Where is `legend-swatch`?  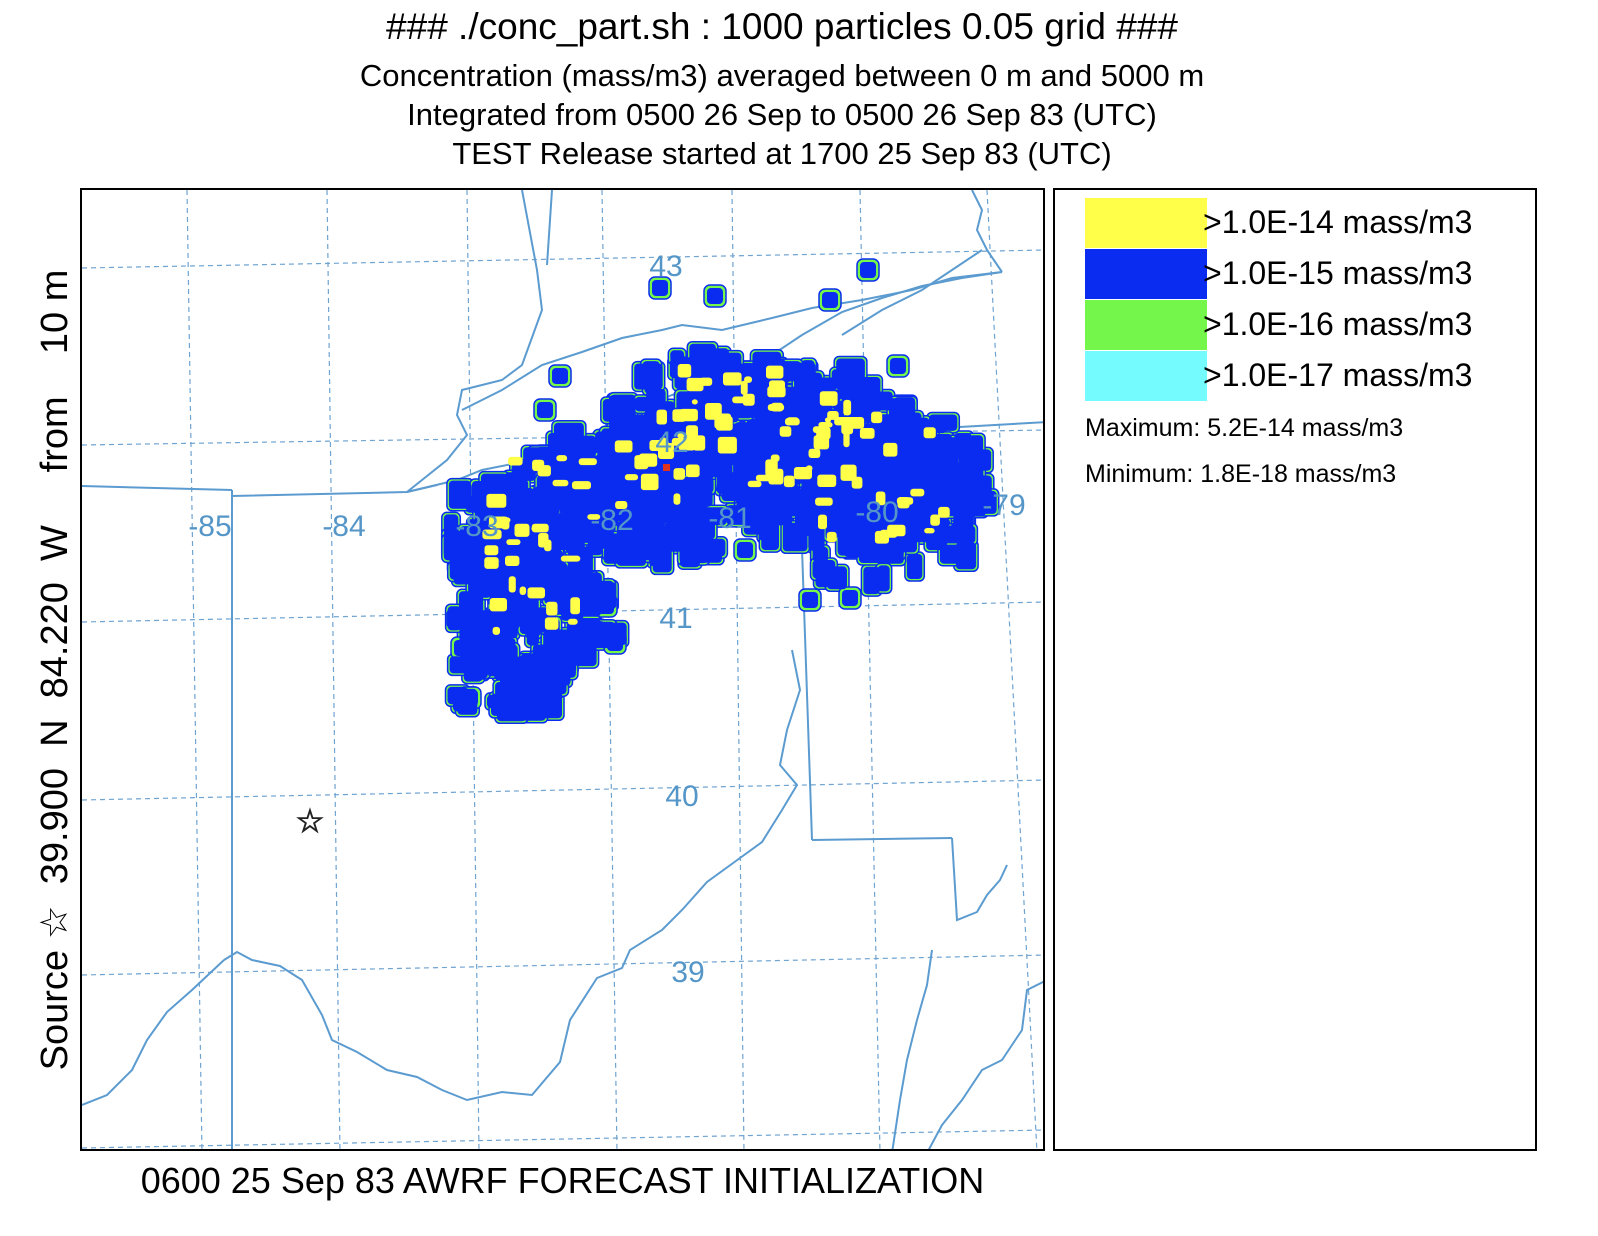 legend-swatch is located at coordinates (1146, 325).